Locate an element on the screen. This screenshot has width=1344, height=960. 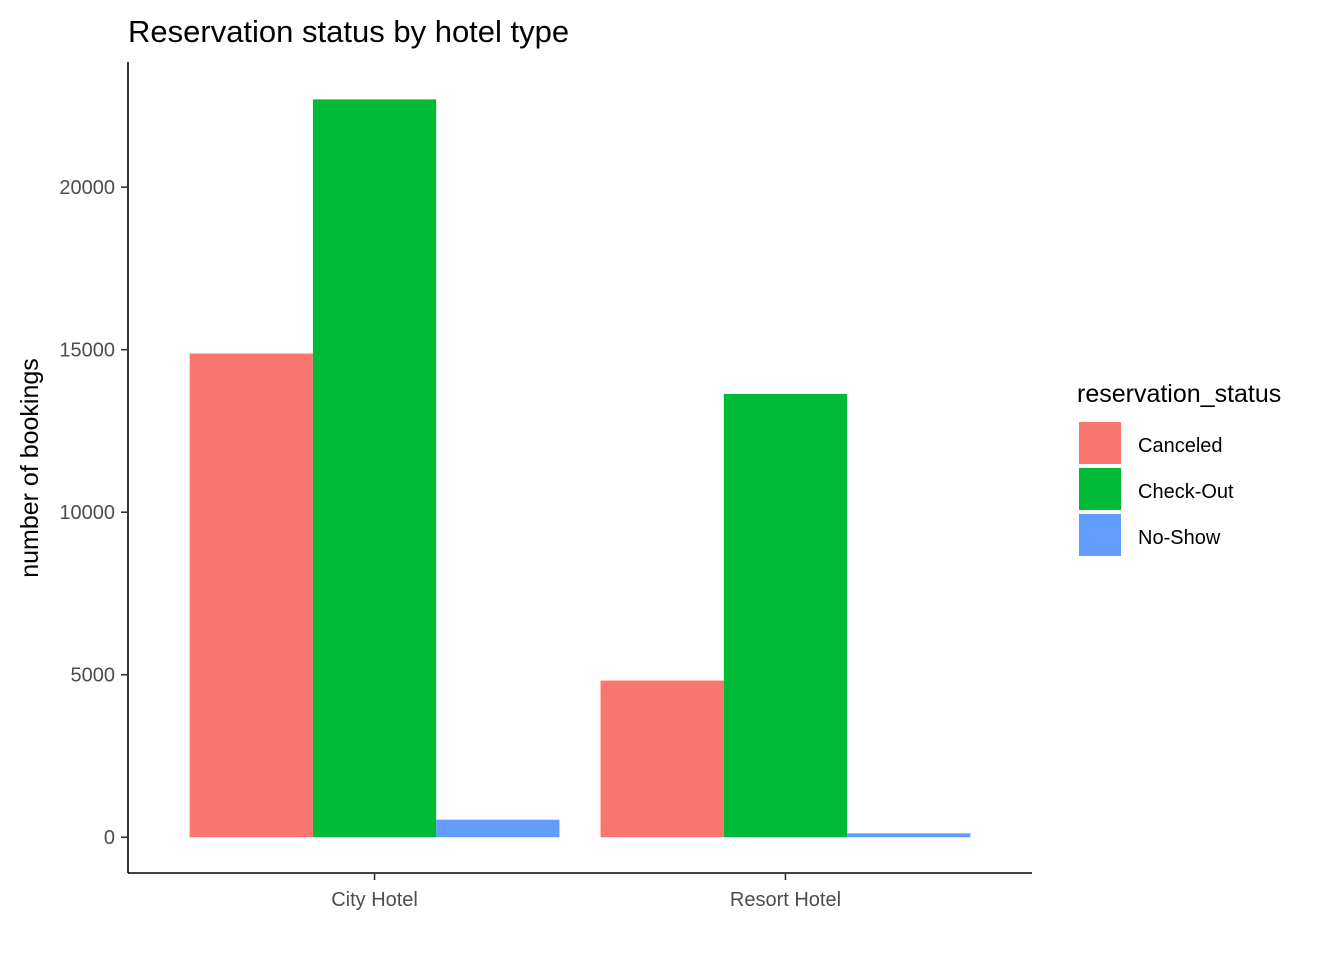
legend-label: No-Show is located at coordinates (1179, 538).